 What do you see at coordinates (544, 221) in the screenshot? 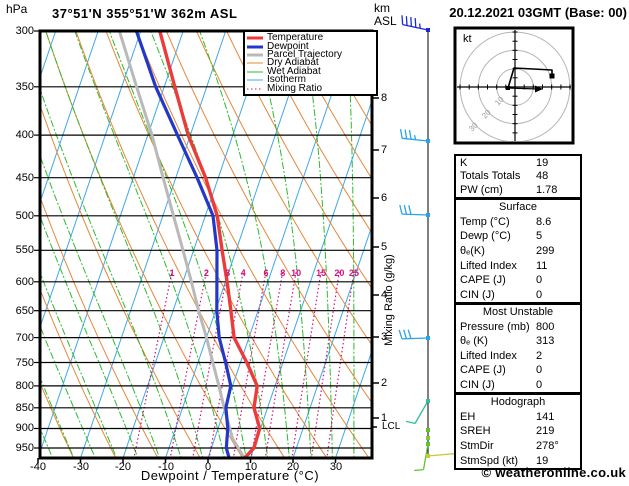
I see `row-value: 8.6` at bounding box center [544, 221].